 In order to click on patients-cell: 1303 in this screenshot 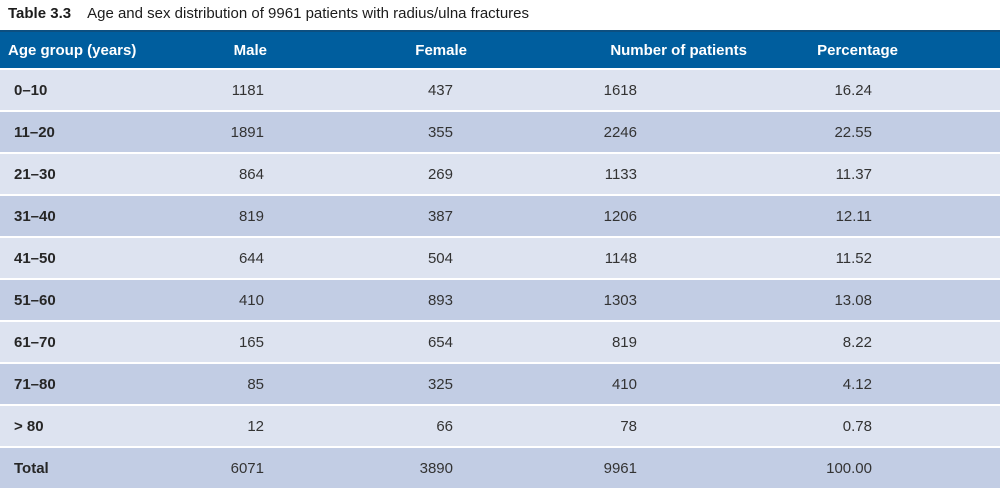, I will do `click(620, 300)`.